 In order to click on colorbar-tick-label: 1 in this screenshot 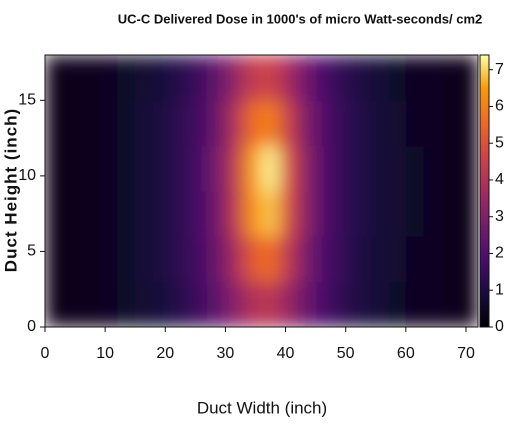, I will do `click(499, 289)`.